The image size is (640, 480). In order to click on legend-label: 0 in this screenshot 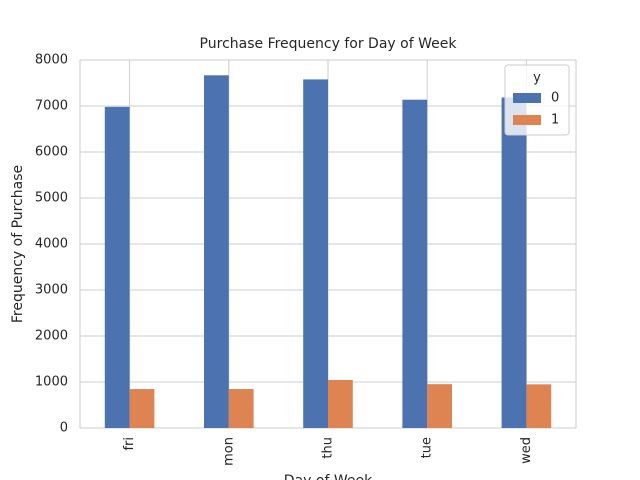, I will do `click(555, 98)`.